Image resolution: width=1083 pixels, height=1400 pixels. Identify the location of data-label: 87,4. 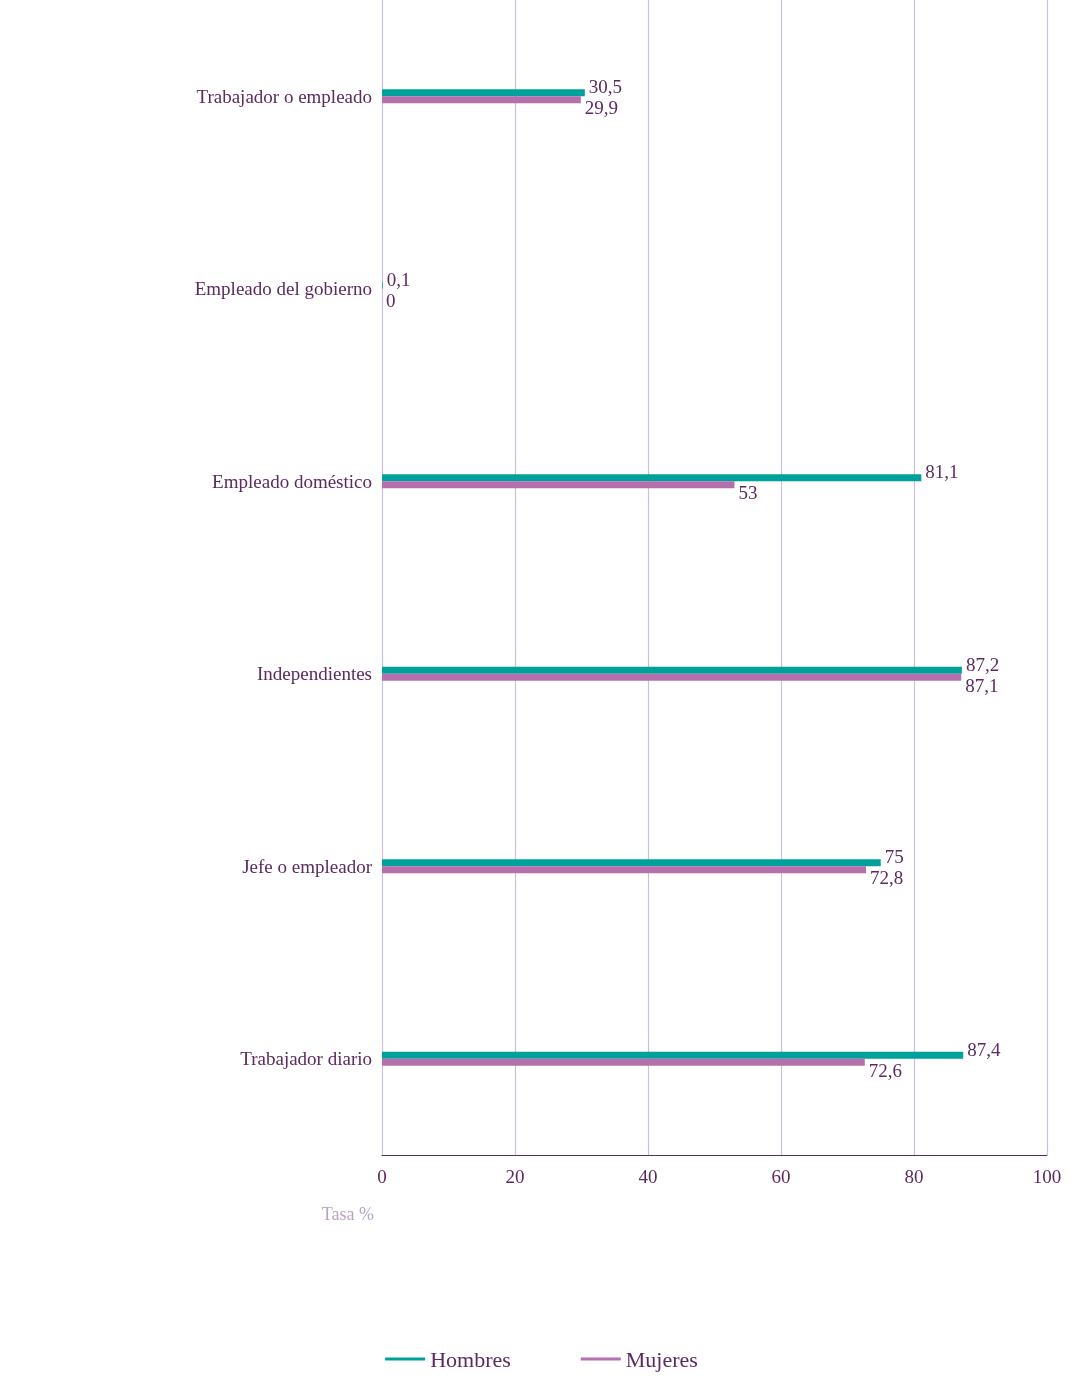
(984, 1049).